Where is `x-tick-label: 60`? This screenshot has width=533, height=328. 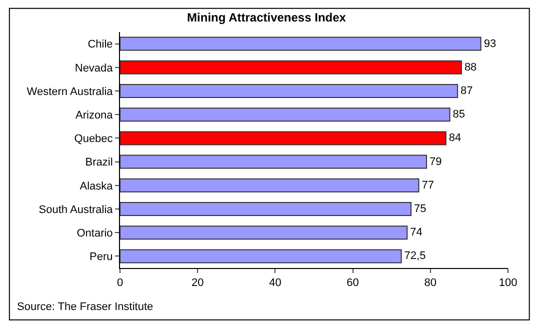
x-tick-label: 60 is located at coordinates (352, 283).